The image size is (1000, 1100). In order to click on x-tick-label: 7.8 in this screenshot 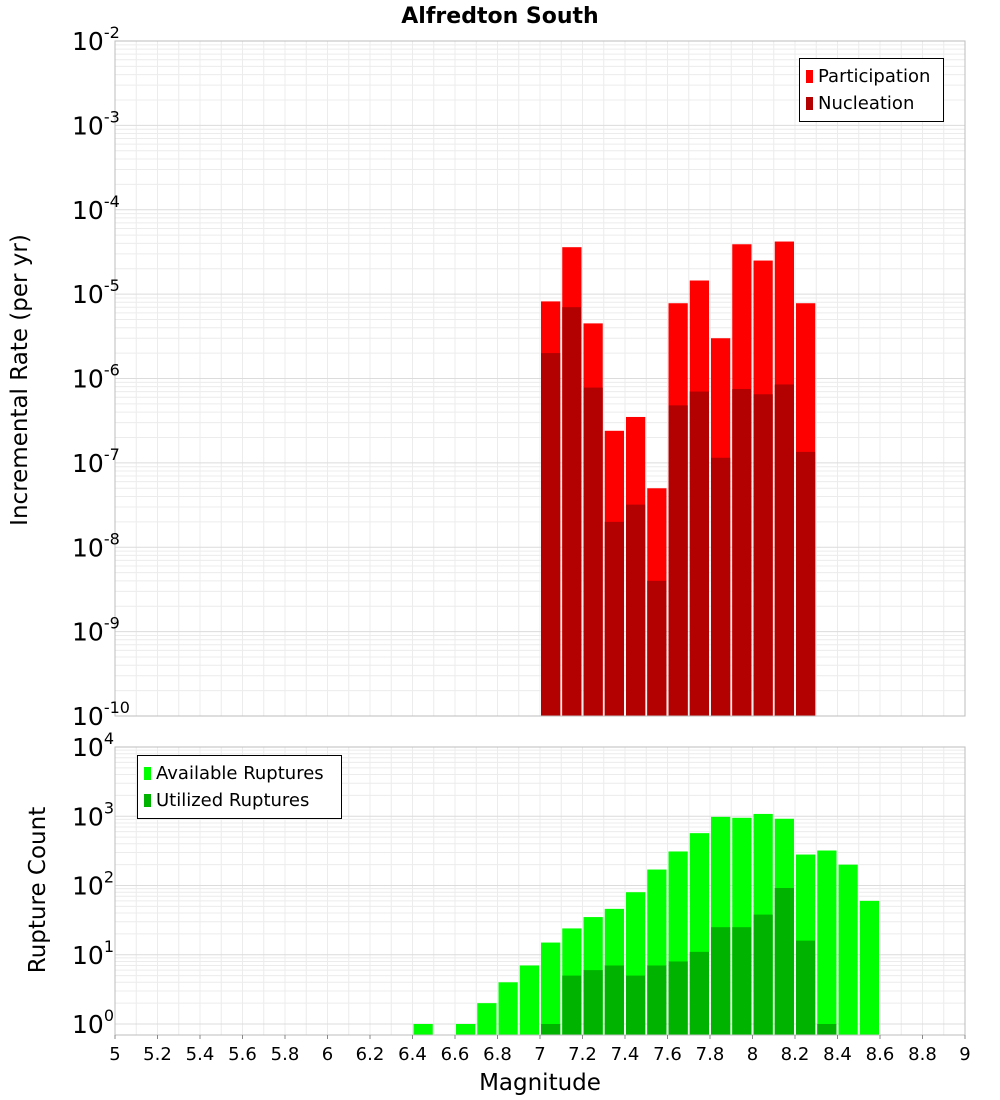, I will do `click(710, 1054)`.